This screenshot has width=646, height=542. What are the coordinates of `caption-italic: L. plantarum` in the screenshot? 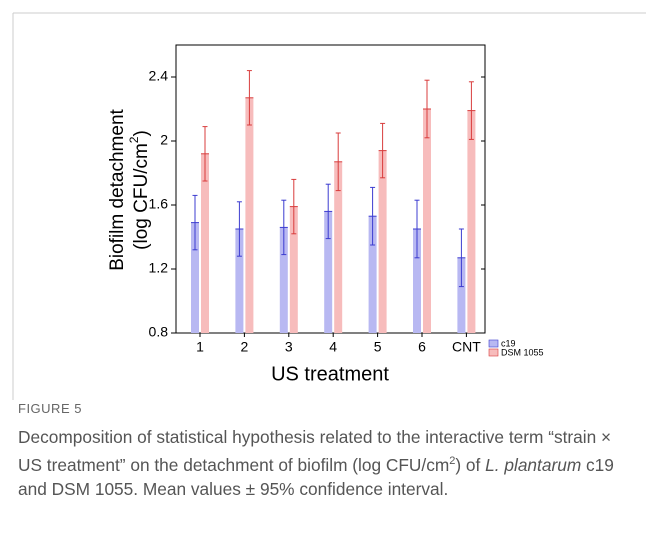 It's located at (533, 464).